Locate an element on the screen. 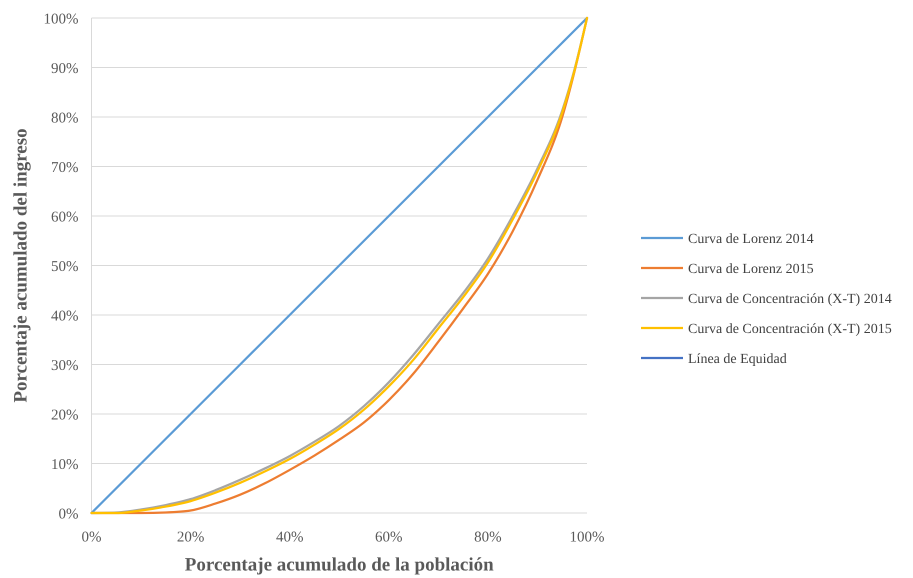 The height and width of the screenshot is (578, 913). legend-label: Curva de Lorenz 2014 is located at coordinates (751, 239).